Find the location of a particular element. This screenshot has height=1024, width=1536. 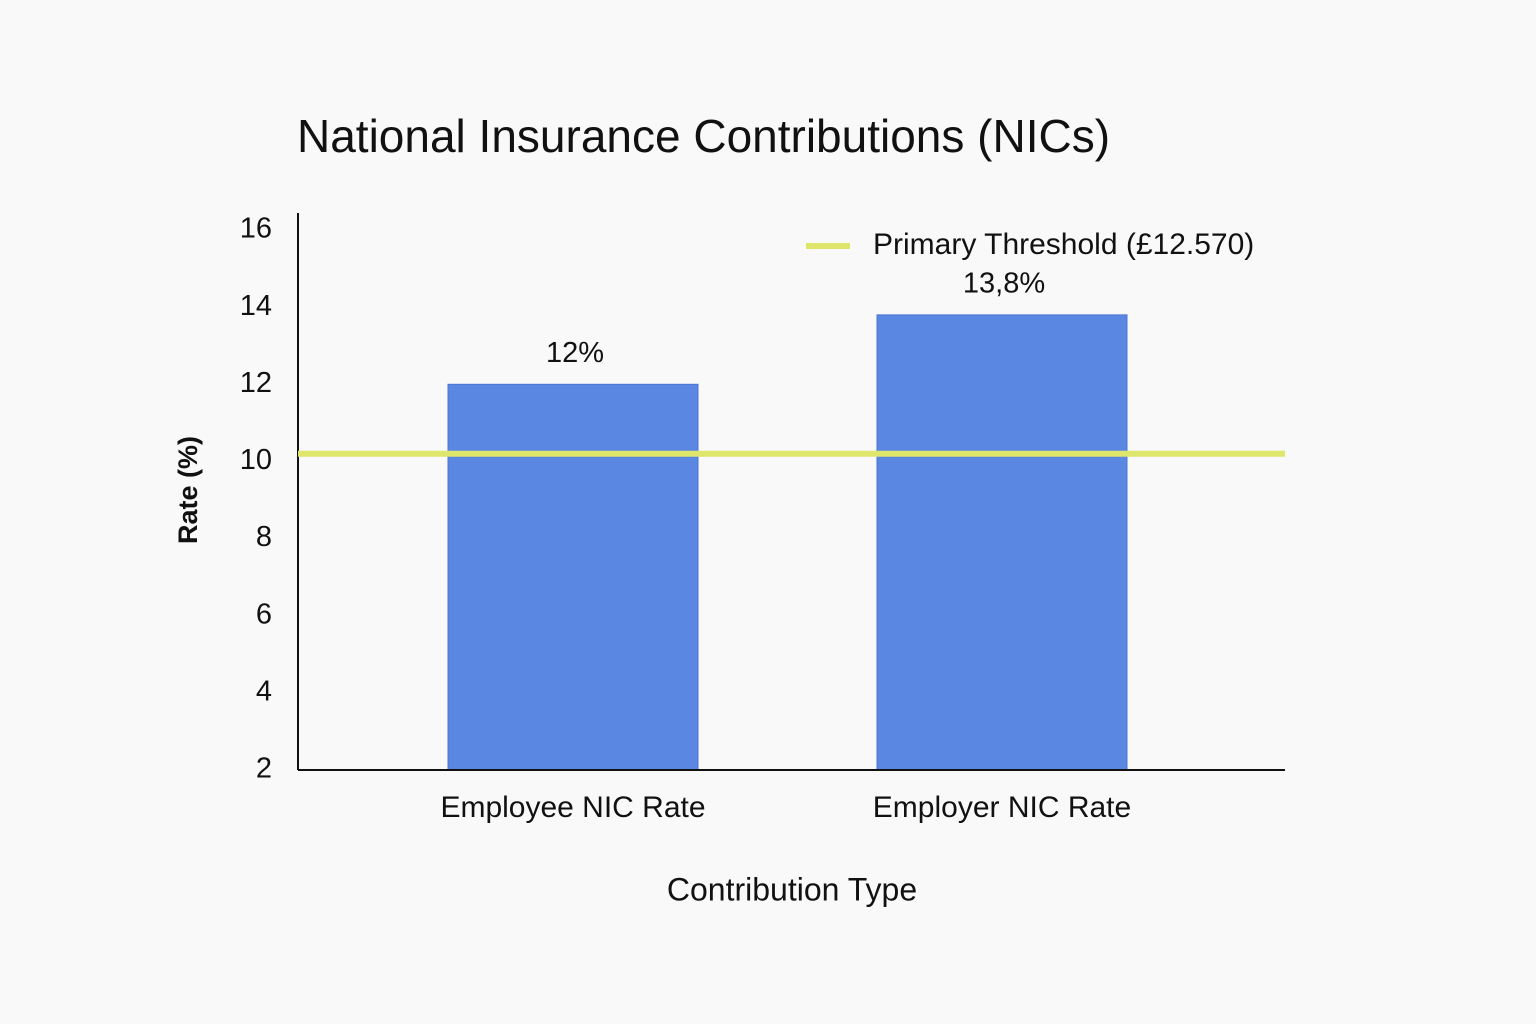

y-tick-label: 4 is located at coordinates (264, 692).